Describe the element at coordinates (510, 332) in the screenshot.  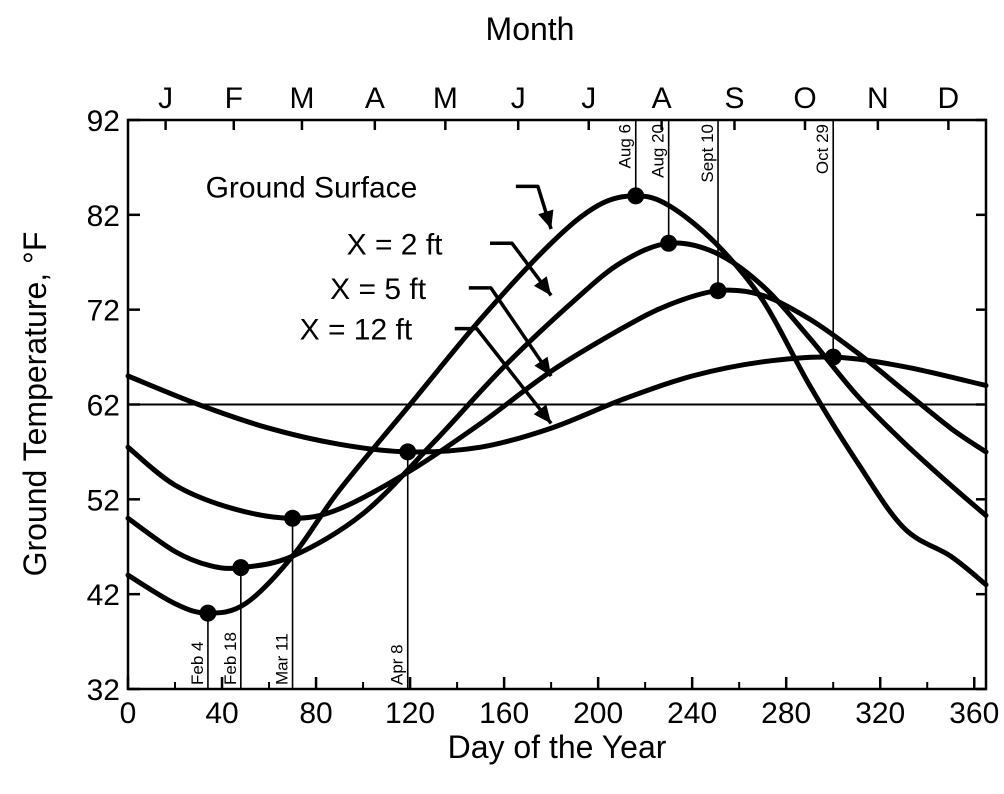
I see `annotation-arrow-x-5-ft` at that location.